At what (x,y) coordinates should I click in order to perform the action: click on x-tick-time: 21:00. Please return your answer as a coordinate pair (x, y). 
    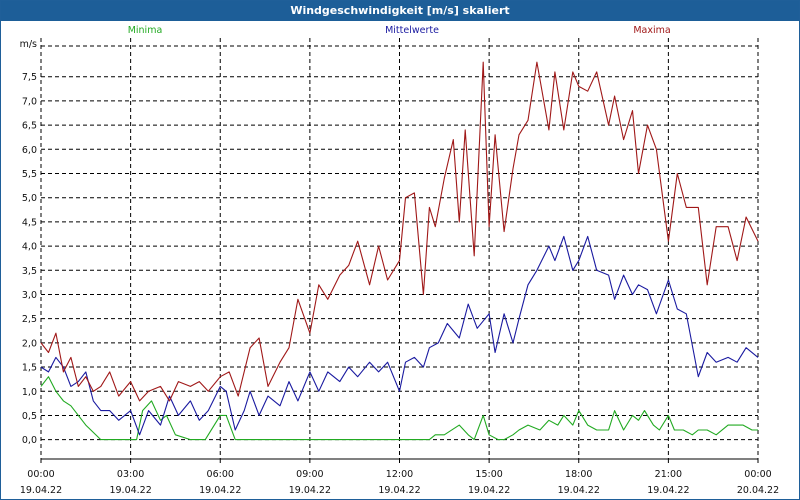
    Looking at the image, I should click on (668, 474).